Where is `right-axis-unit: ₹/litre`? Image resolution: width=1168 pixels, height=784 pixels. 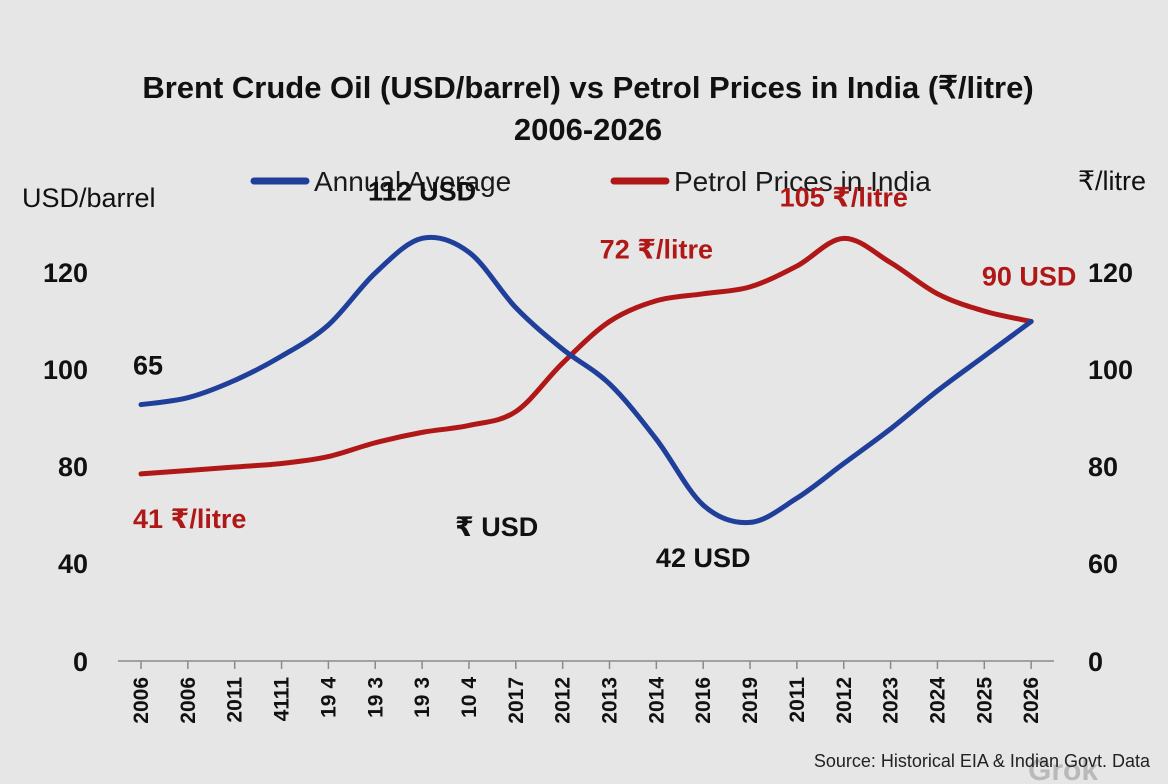 right-axis-unit: ₹/litre is located at coordinates (1112, 181).